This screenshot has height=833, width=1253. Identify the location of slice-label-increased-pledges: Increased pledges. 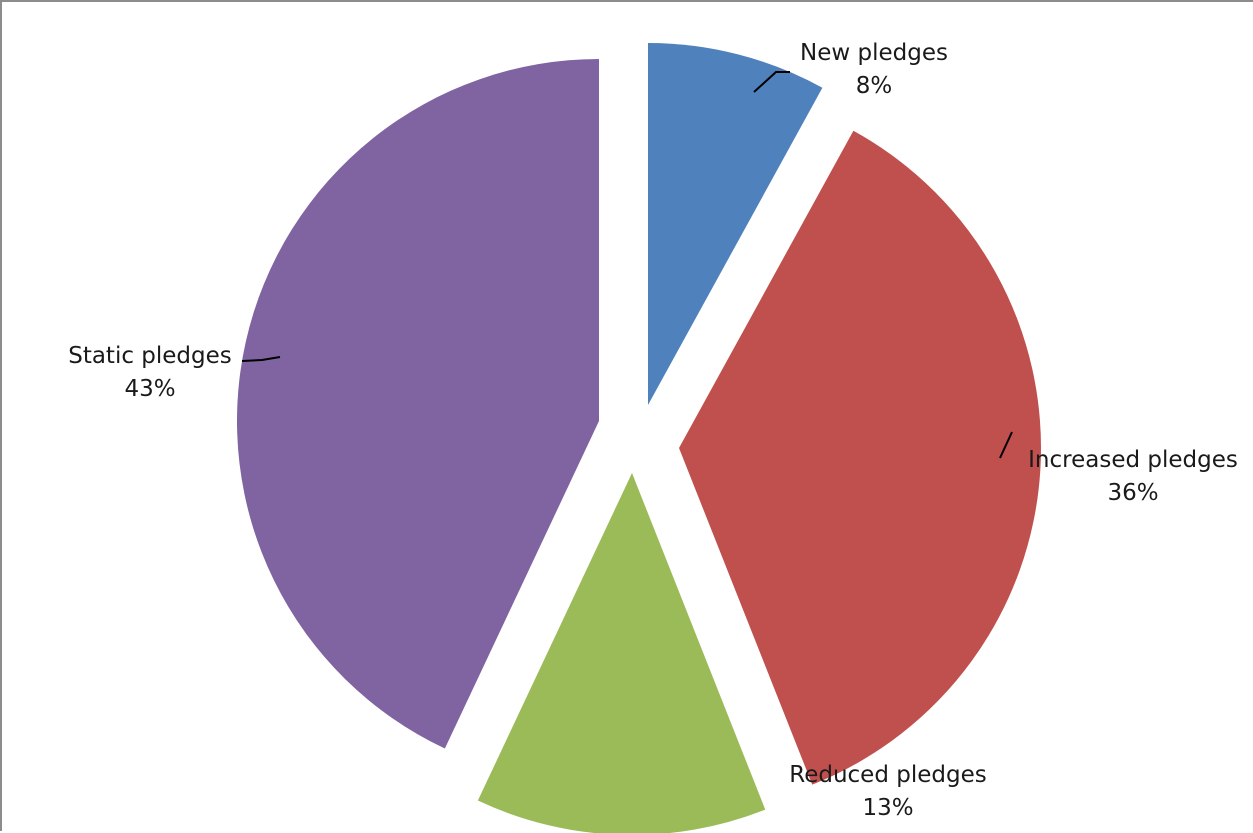
(1133, 460).